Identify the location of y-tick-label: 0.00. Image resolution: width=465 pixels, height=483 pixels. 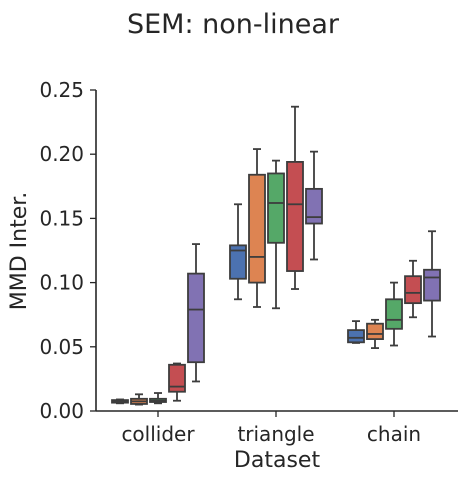
(61, 411).